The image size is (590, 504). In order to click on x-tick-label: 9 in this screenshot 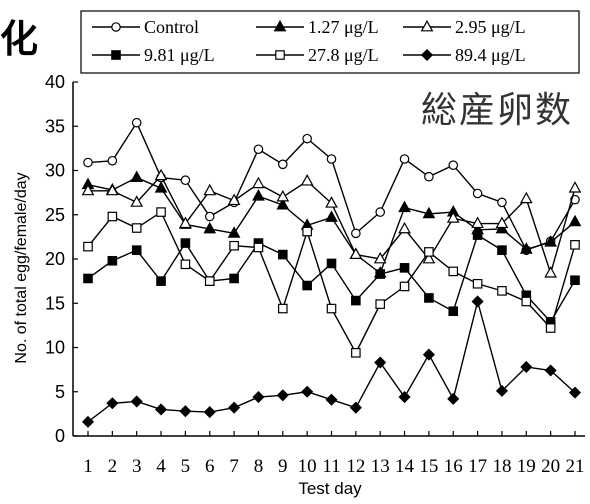, I will do `click(283, 466)`.